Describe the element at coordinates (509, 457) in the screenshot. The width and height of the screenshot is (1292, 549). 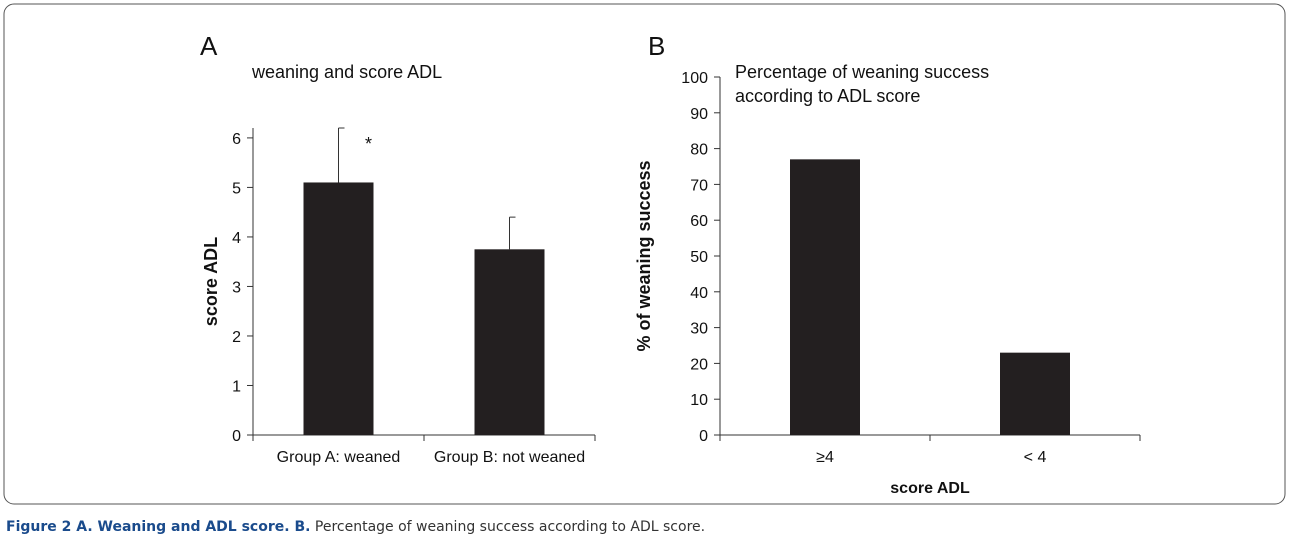
I see `x-tick-label: Group B: not weaned` at that location.